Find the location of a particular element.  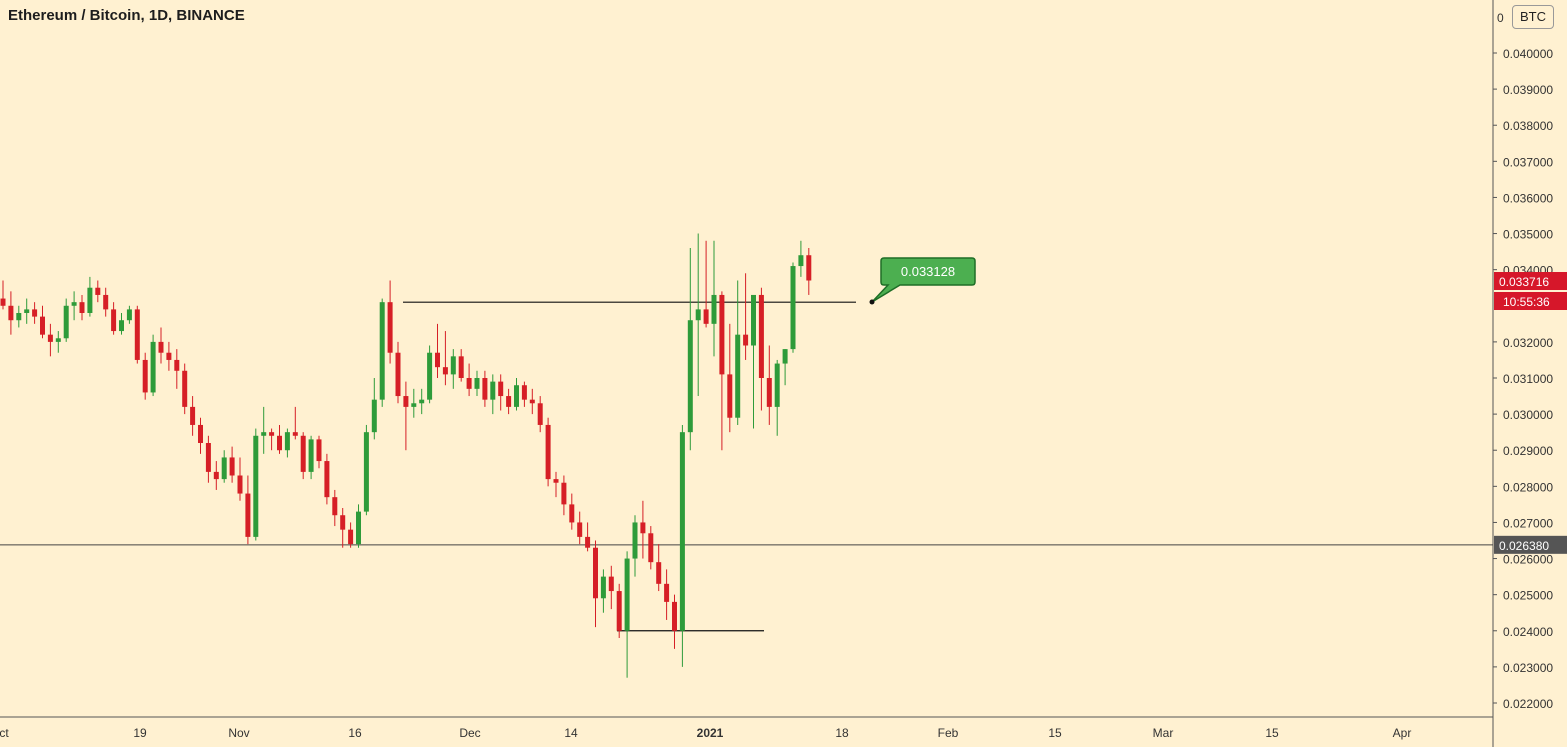

y-tick-label: 0.026000 is located at coordinates (1528, 560).